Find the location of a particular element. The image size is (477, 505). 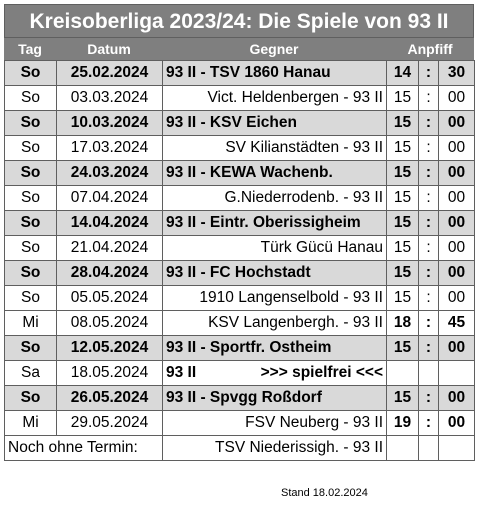

cell-time-hh is located at coordinates (402, 373).